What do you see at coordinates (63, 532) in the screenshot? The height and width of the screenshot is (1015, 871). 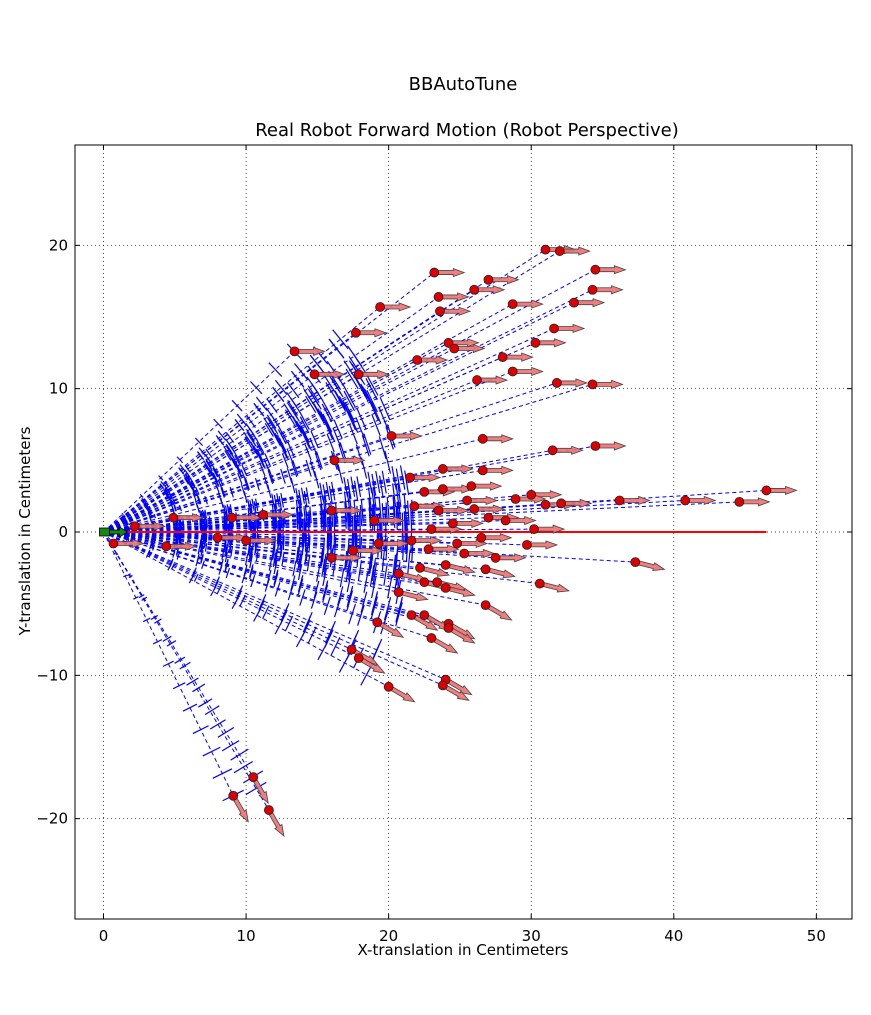 I see `y-tick-label: 0` at bounding box center [63, 532].